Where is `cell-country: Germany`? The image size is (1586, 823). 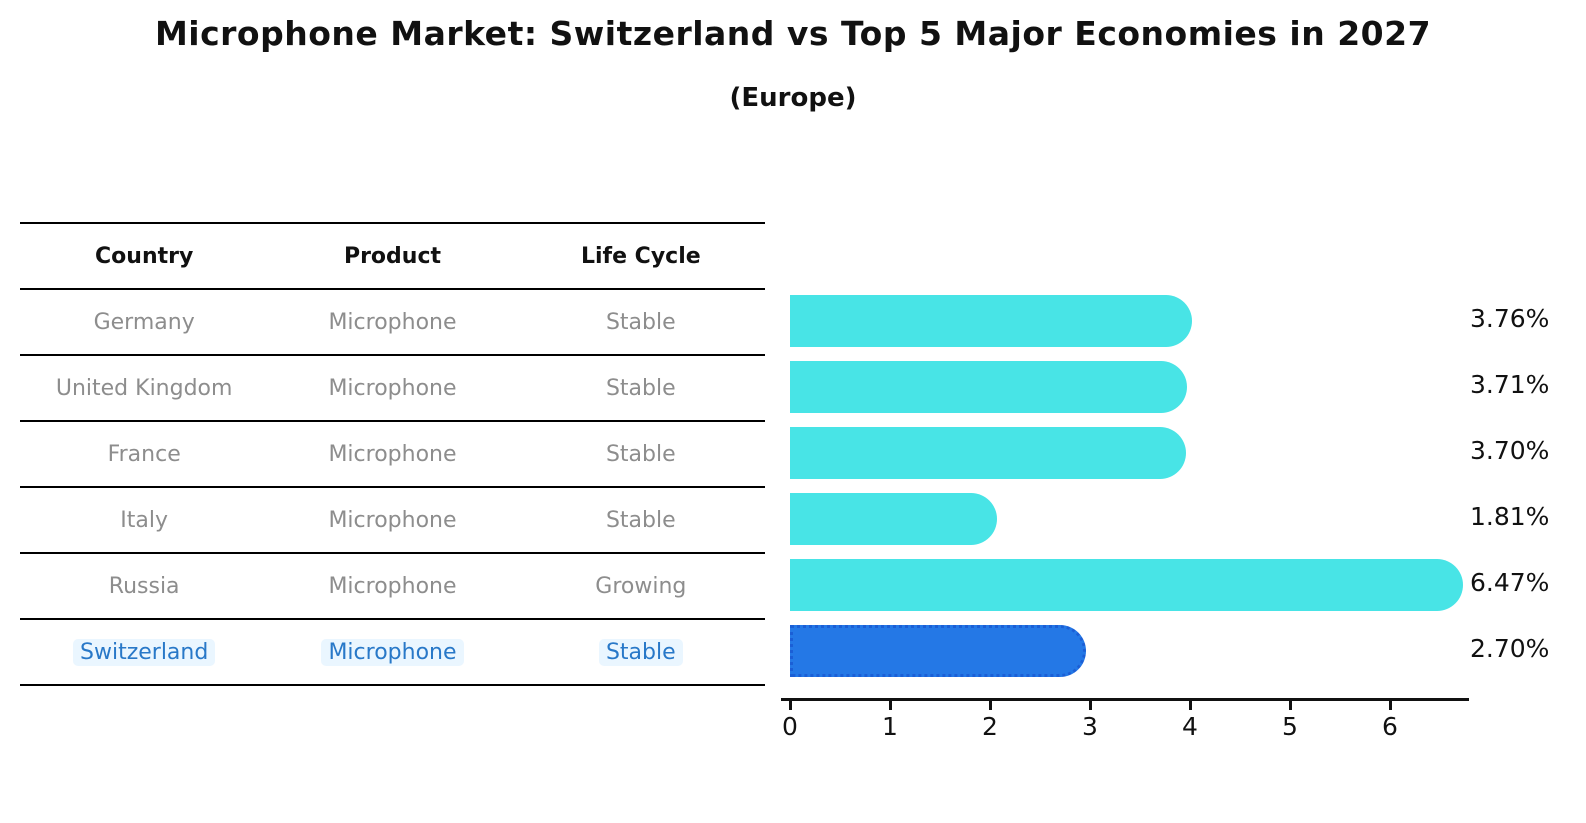
cell-country: Germany is located at coordinates (144, 322).